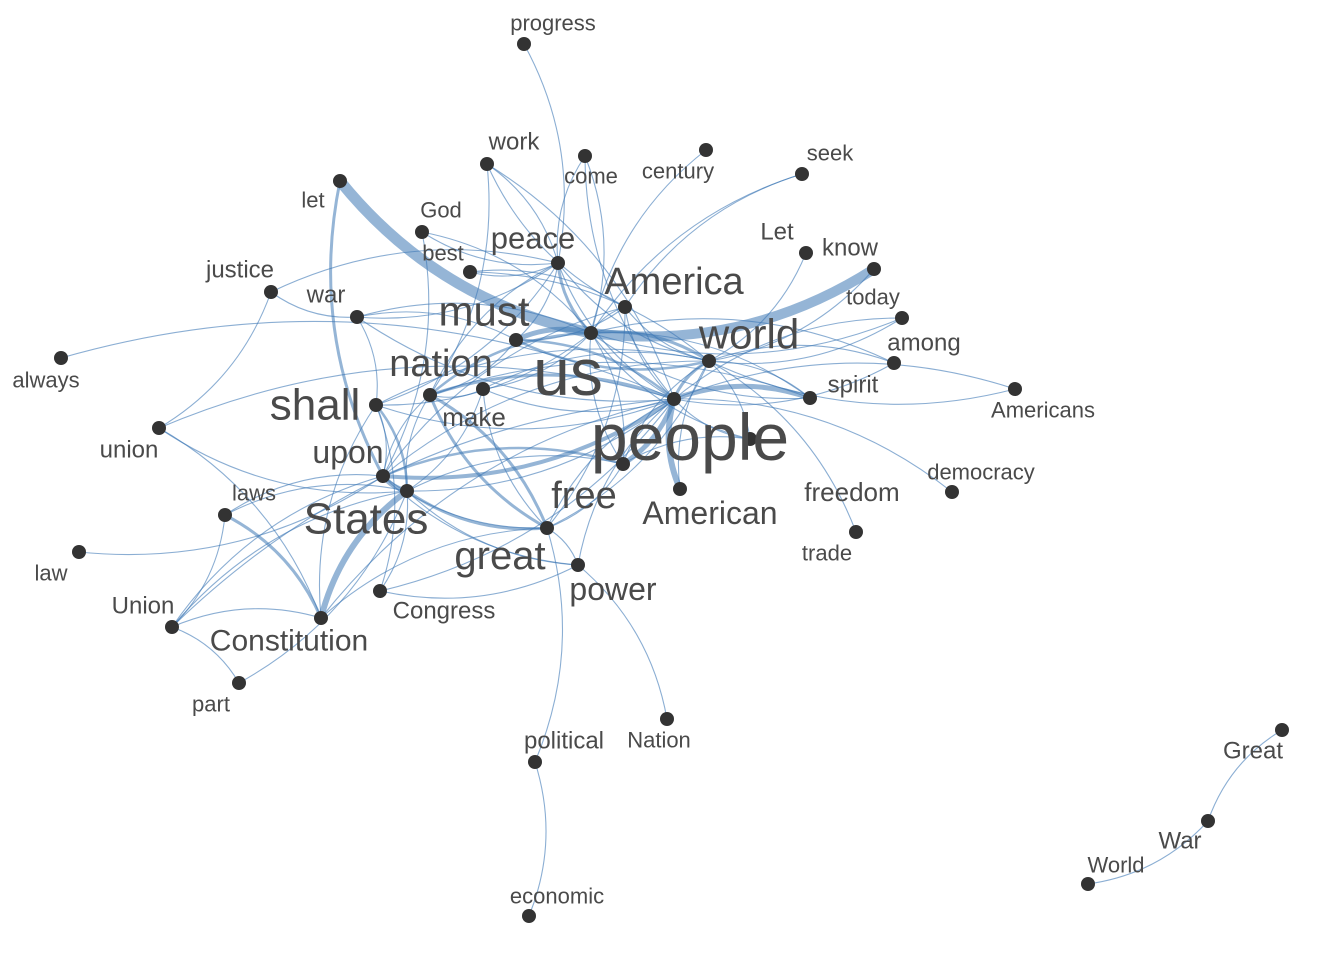 This screenshot has width=1344, height=960. What do you see at coordinates (515, 473) in the screenshot?
I see `edge-States-free` at bounding box center [515, 473].